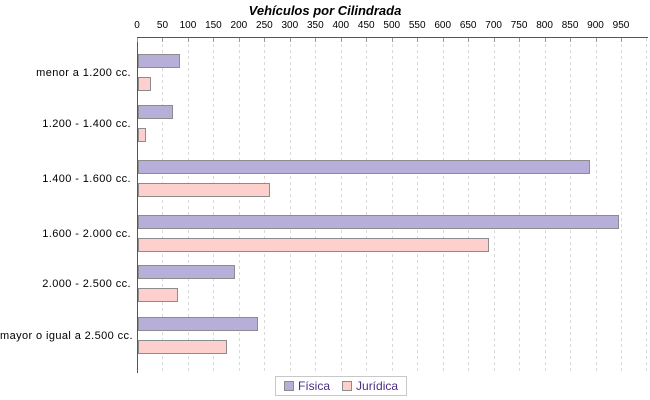  I want to click on x-tick-label: 100, so click(188, 25).